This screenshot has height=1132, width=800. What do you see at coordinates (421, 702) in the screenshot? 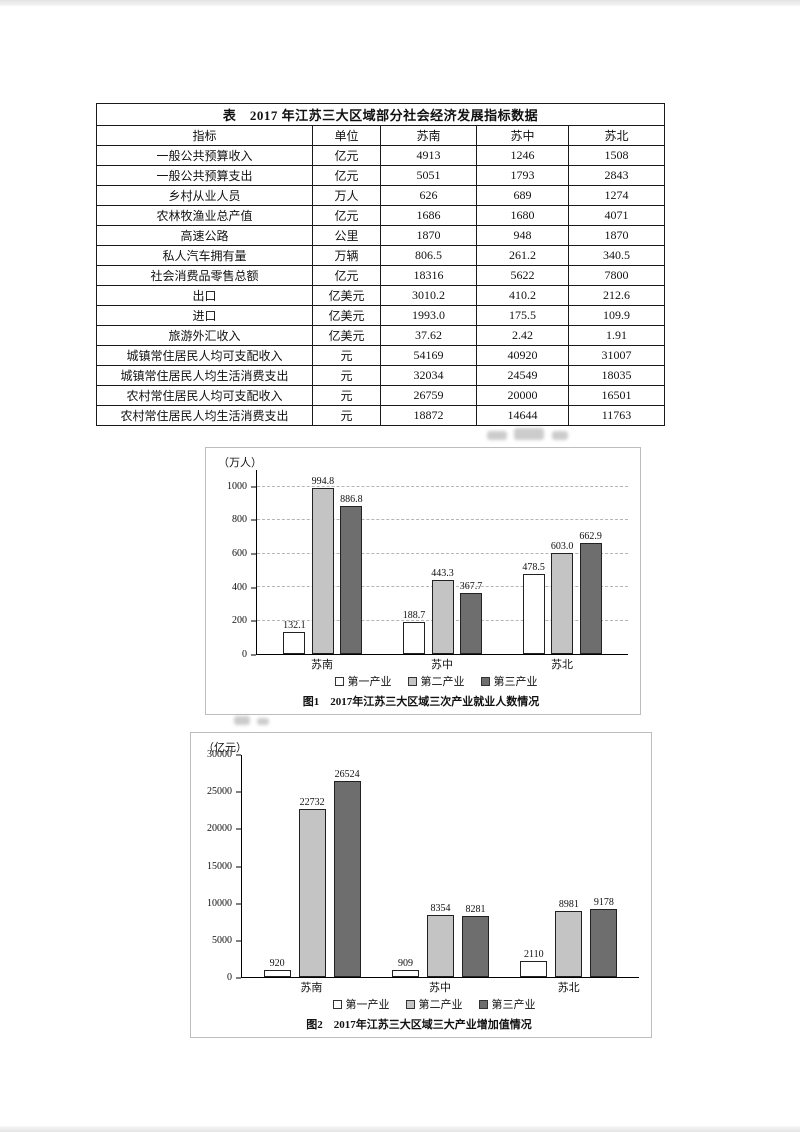
I see `figure-caption: 图1 2017年江苏三大区域三次产业就业人数情况` at bounding box center [421, 702].